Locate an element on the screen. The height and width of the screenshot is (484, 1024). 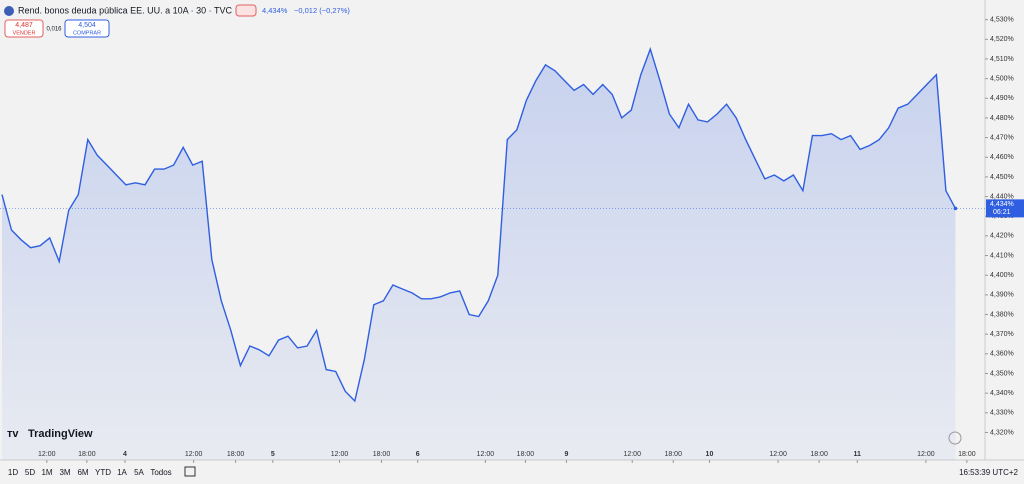
sell-price: 4,487 is located at coordinates (24, 25).